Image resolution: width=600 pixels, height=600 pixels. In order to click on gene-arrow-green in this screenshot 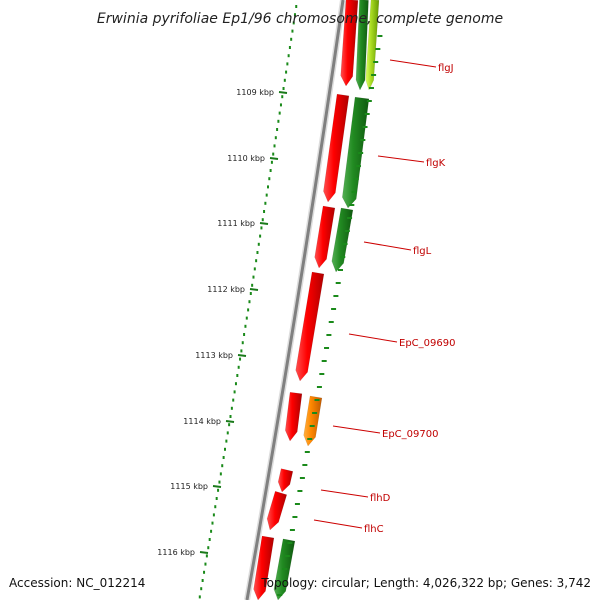, I will do `click(362, 45)`.